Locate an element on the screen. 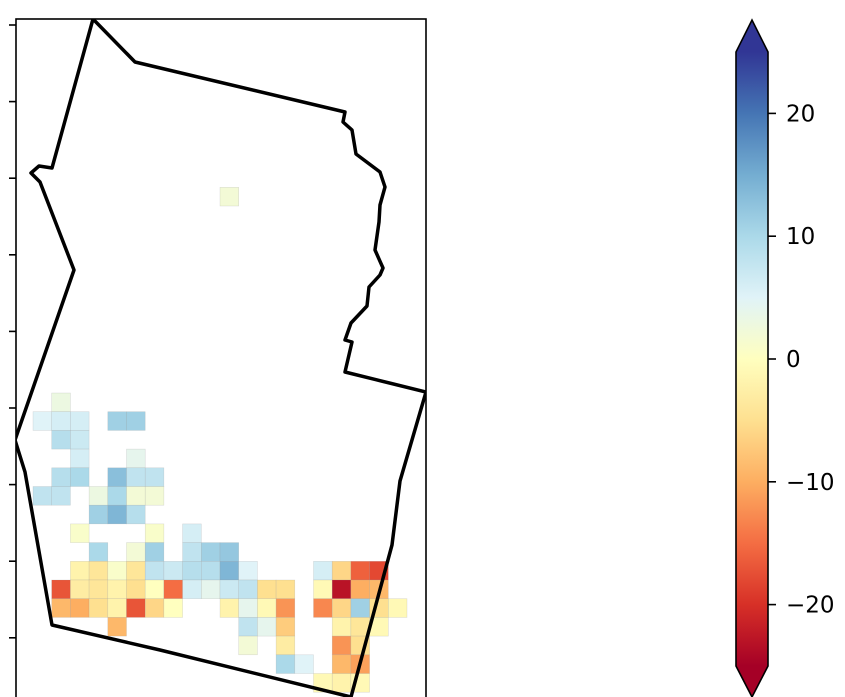 The image size is (845, 697). colorbar-tick-label: 10 is located at coordinates (800, 237).